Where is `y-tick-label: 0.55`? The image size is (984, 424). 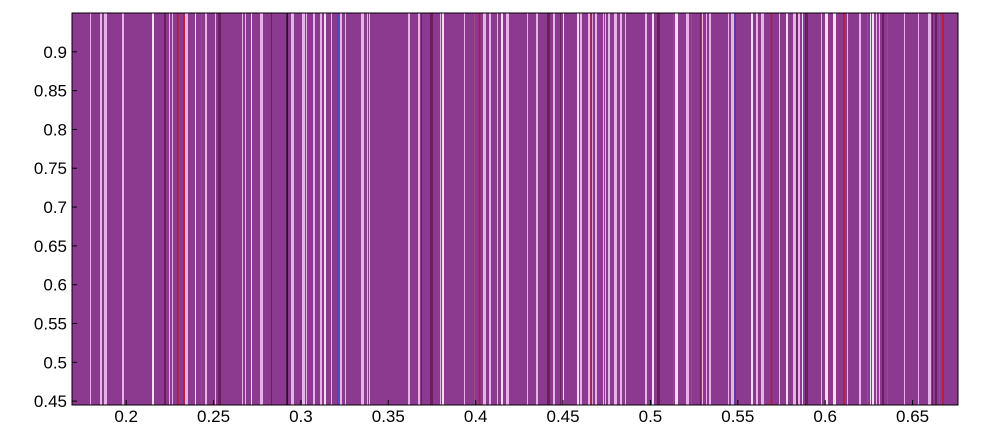
y-tick-label: 0.55 is located at coordinates (50, 323).